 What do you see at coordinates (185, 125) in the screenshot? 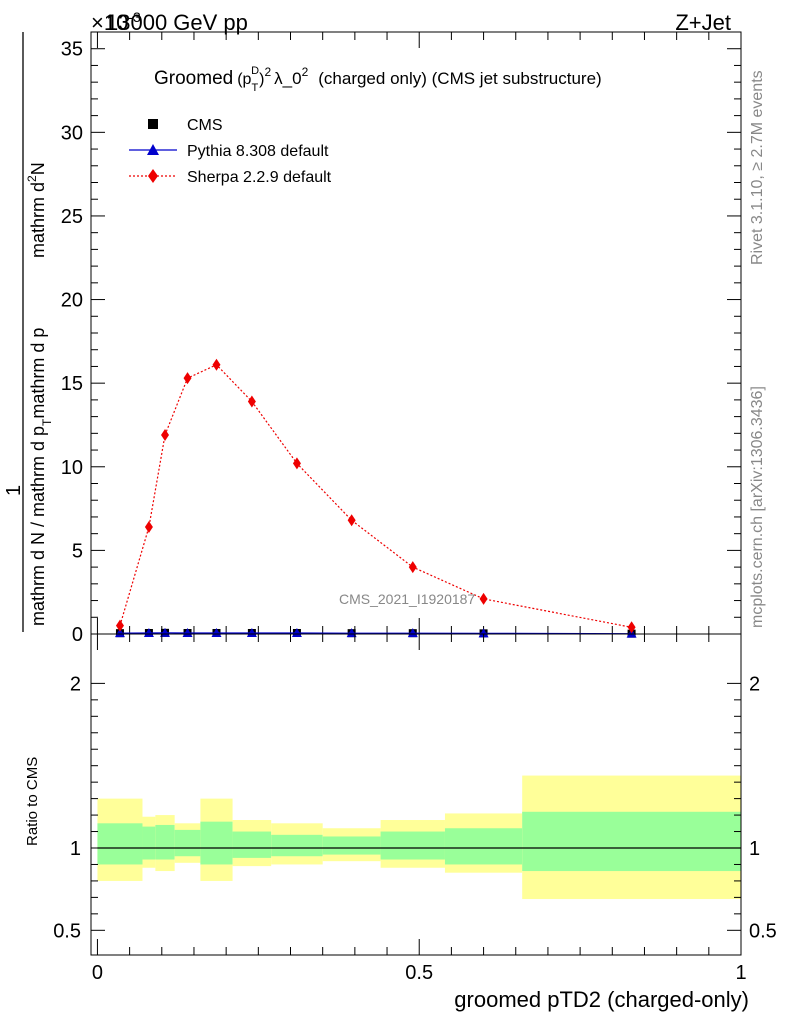
I see `legend-entry: CMS` at bounding box center [185, 125].